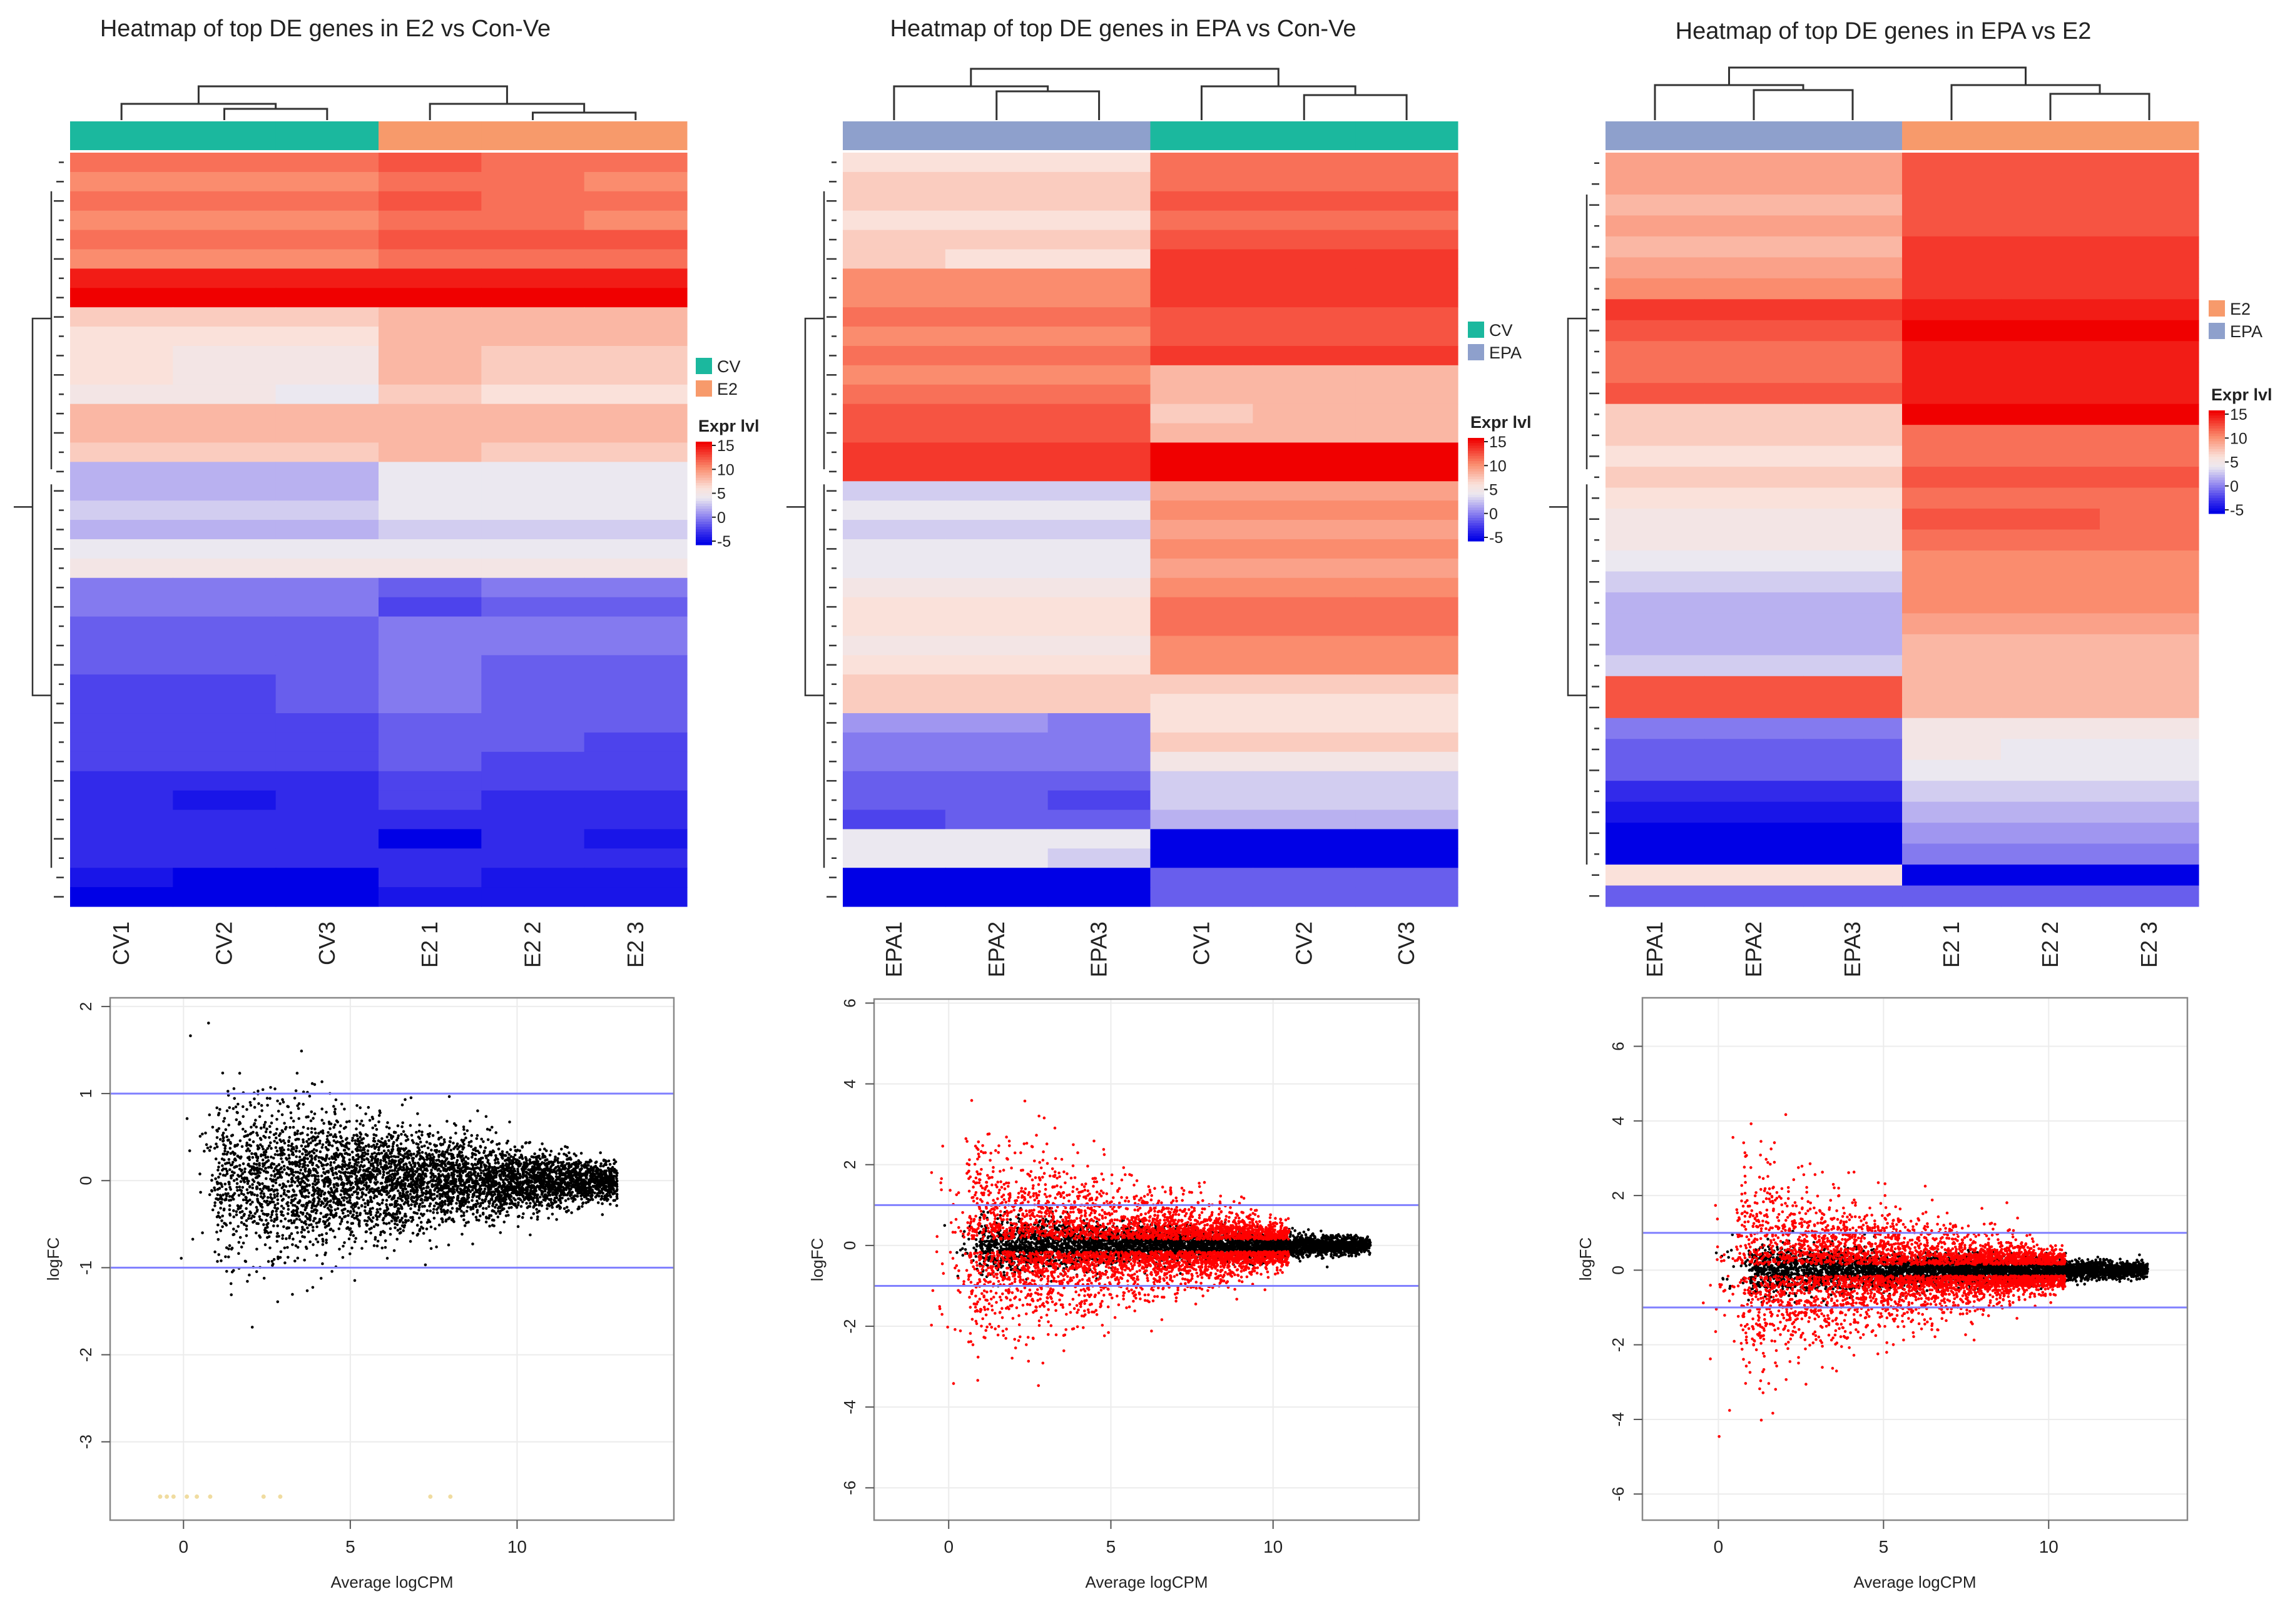  What do you see at coordinates (2238, 438) in the screenshot?
I see `scale-tick-label: 10` at bounding box center [2238, 438].